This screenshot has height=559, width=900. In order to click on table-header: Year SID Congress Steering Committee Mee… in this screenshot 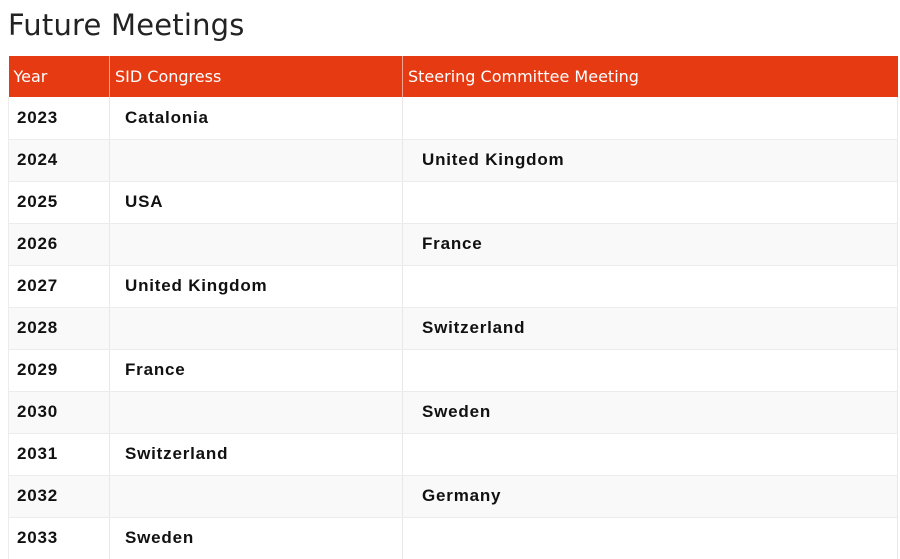, I will do `click(453, 76)`.